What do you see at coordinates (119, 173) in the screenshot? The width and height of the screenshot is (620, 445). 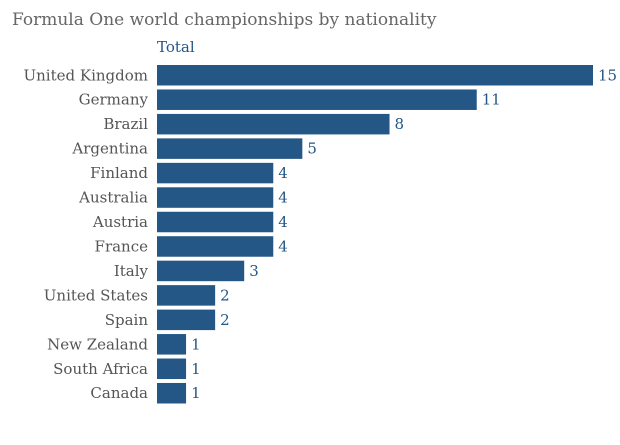 I see `category-label: Finland` at bounding box center [119, 173].